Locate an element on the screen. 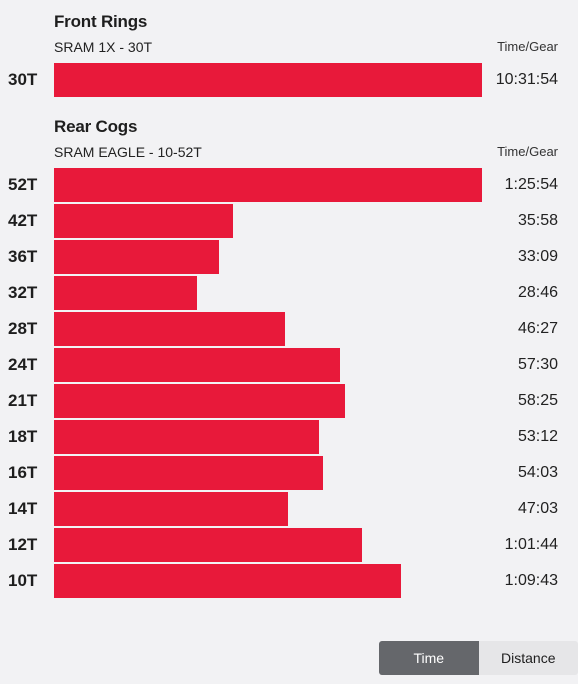  gear-label: 24T is located at coordinates (23, 364).